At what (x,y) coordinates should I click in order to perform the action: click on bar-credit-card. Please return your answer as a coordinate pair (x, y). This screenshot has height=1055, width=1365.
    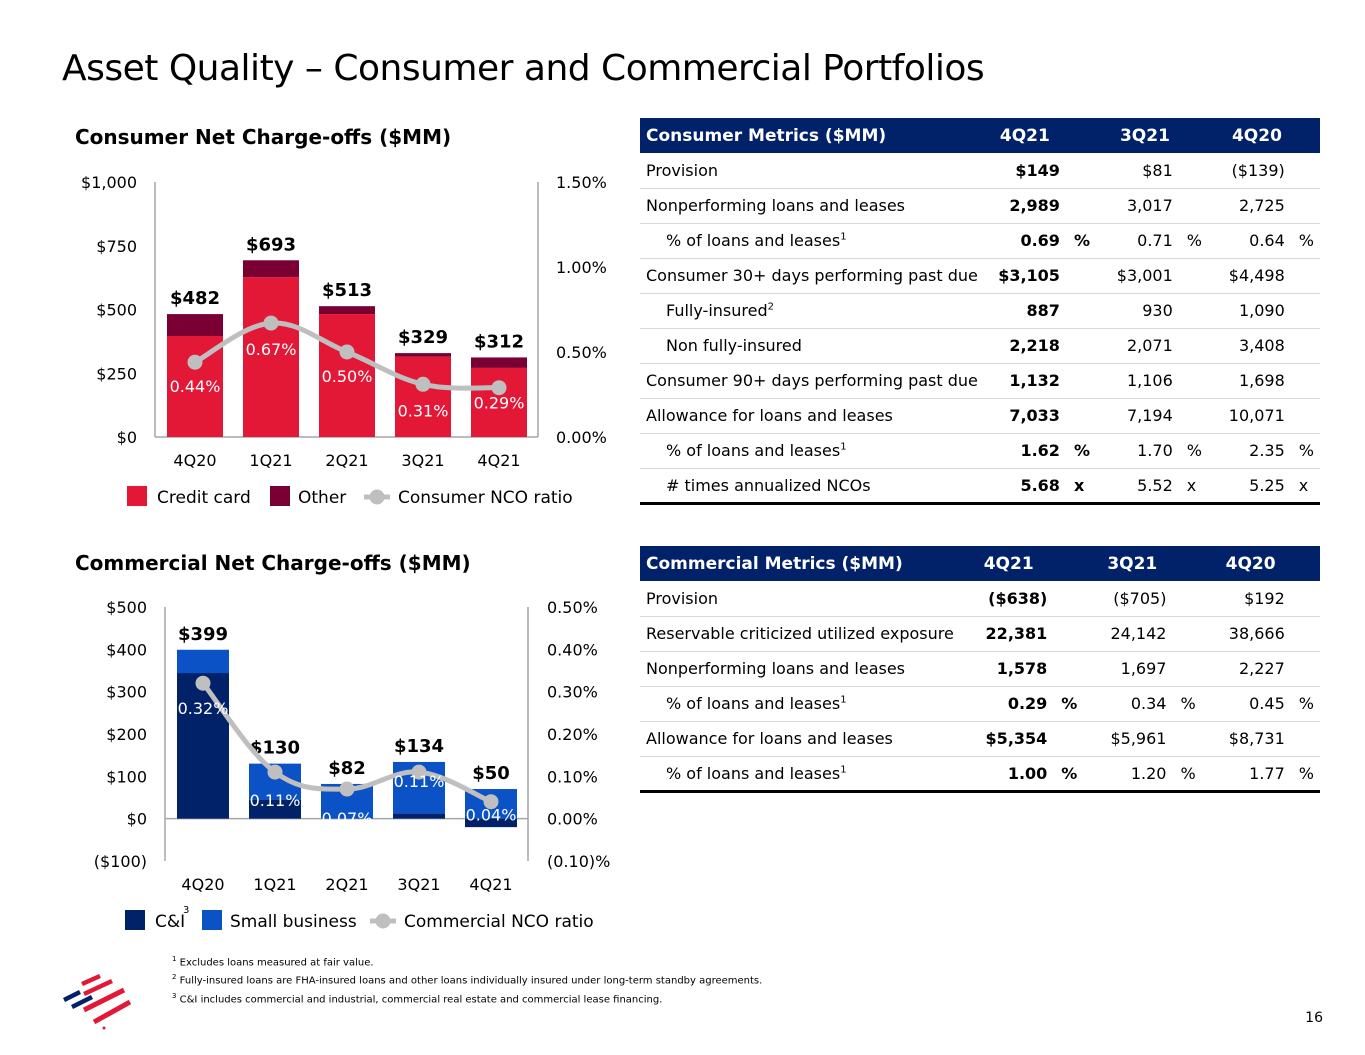
    Looking at the image, I should click on (271, 357).